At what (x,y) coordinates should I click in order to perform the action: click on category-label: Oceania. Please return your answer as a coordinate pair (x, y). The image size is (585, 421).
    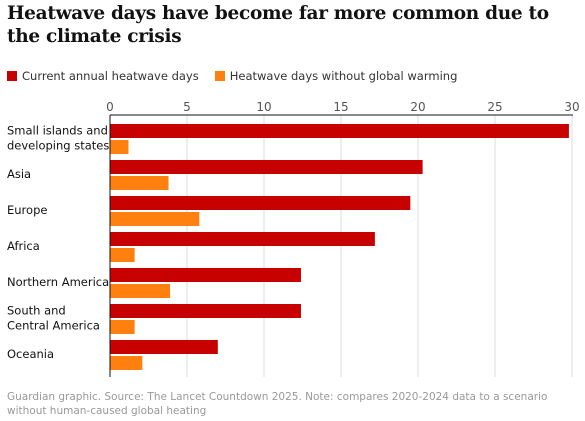
    Looking at the image, I should click on (30, 354).